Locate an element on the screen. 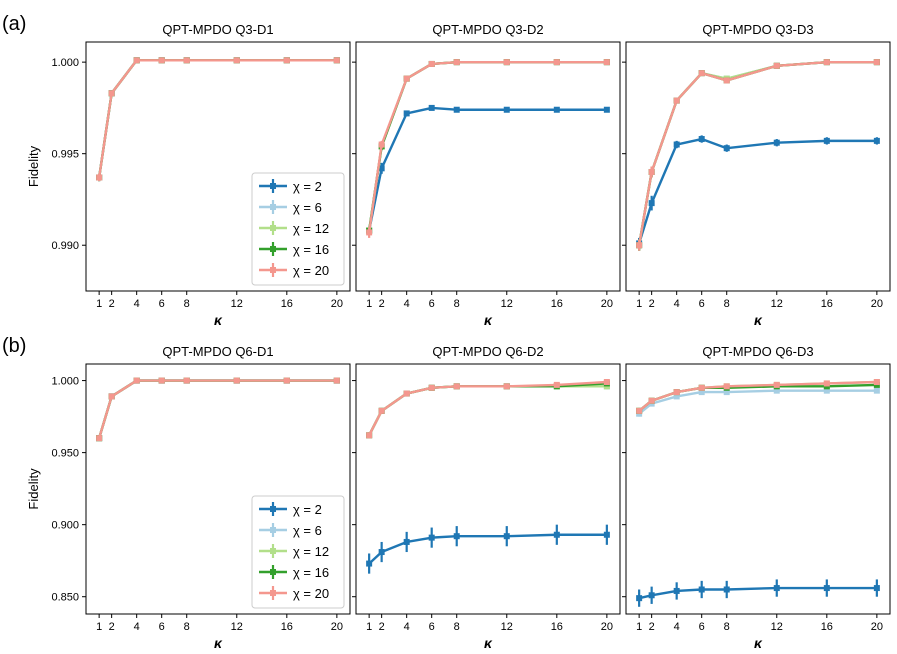 The width and height of the screenshot is (897, 654). legend: χ = 2 χ = 6 χ = 12 χ = 16 χ = 20 is located at coordinates (298, 552).